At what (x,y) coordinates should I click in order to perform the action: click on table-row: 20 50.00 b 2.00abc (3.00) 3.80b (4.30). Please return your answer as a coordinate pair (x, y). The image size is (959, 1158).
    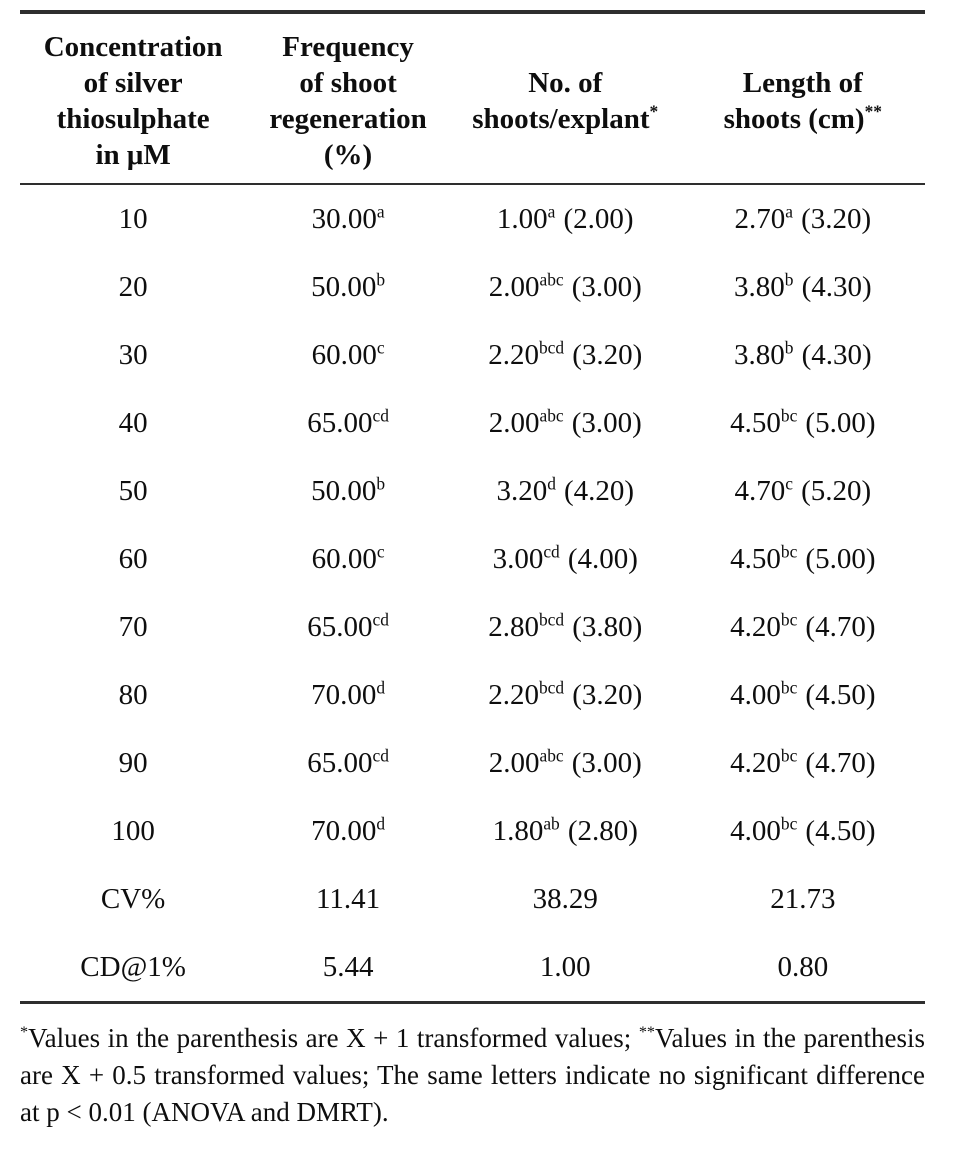
    Looking at the image, I should click on (472, 287).